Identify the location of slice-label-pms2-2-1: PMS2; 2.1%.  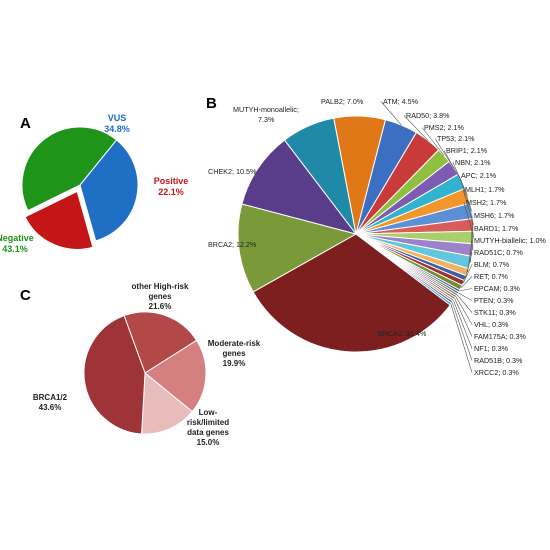
(444, 127).